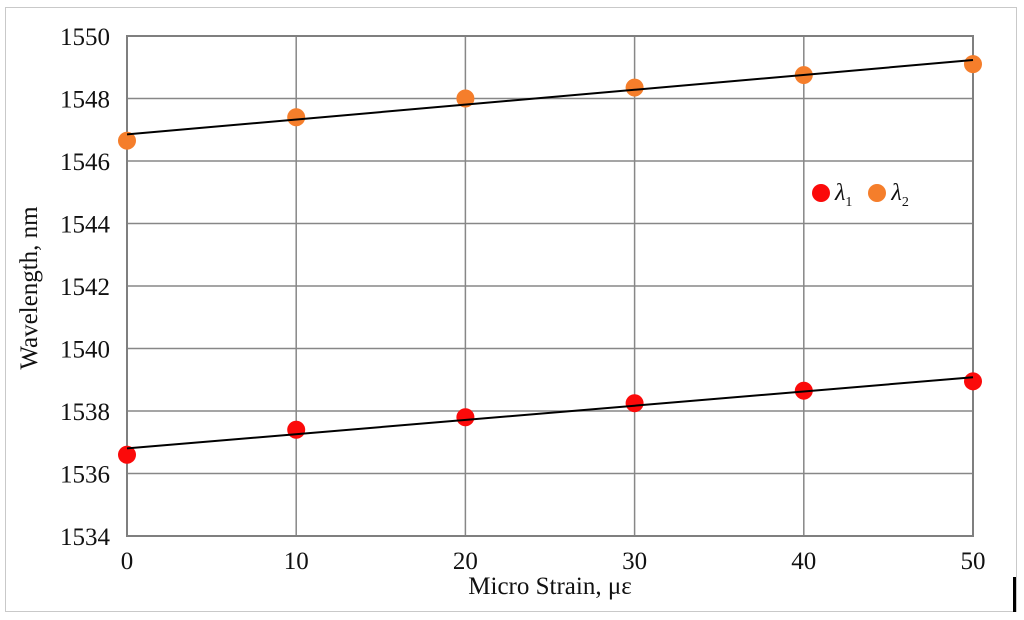 The width and height of the screenshot is (1024, 620). What do you see at coordinates (888, 195) in the screenshot?
I see `legend-entry-λ2: λ2` at bounding box center [888, 195].